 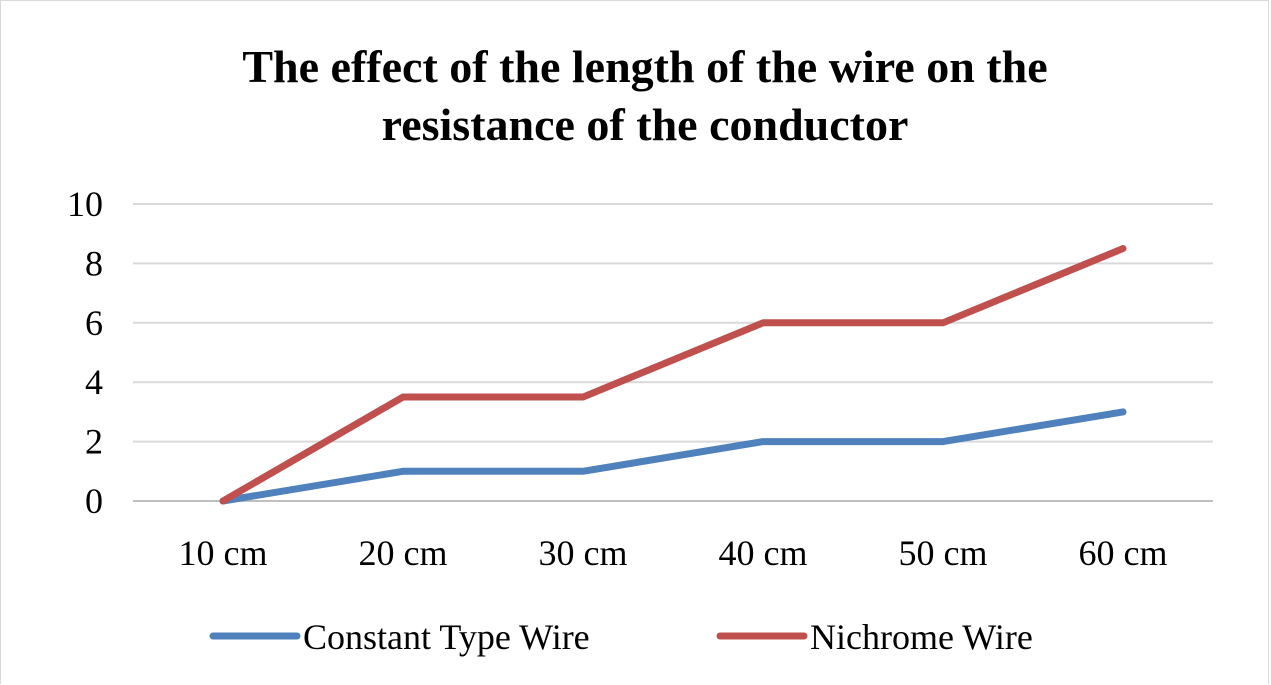 I want to click on x-tick-label: 50 cm, so click(x=943, y=553).